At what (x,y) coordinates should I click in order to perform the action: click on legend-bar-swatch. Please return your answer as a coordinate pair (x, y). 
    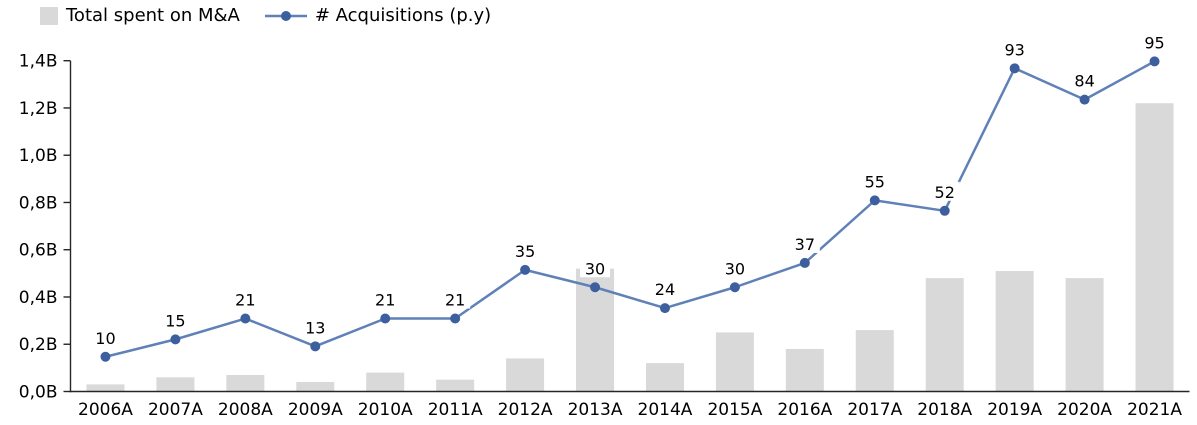
    Looking at the image, I should click on (49, 16).